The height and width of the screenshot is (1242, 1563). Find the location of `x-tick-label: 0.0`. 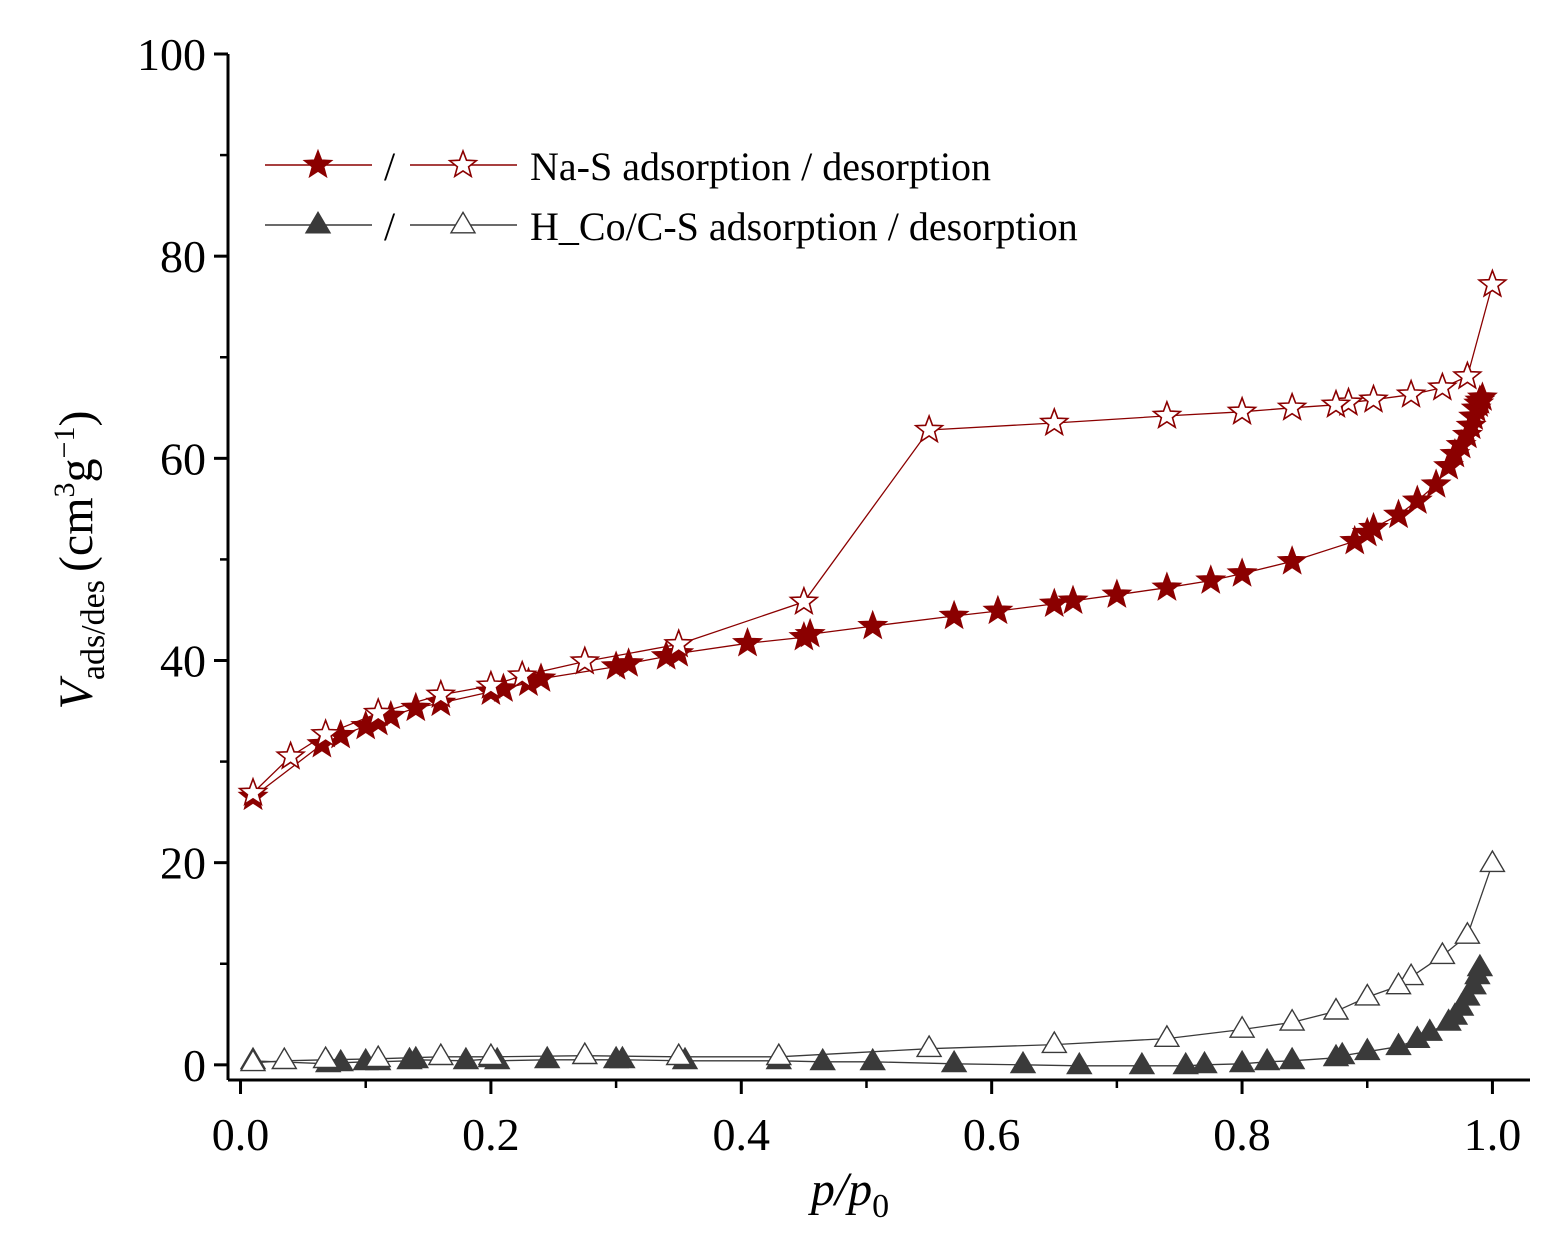

x-tick-label: 0.0 is located at coordinates (241, 1134).